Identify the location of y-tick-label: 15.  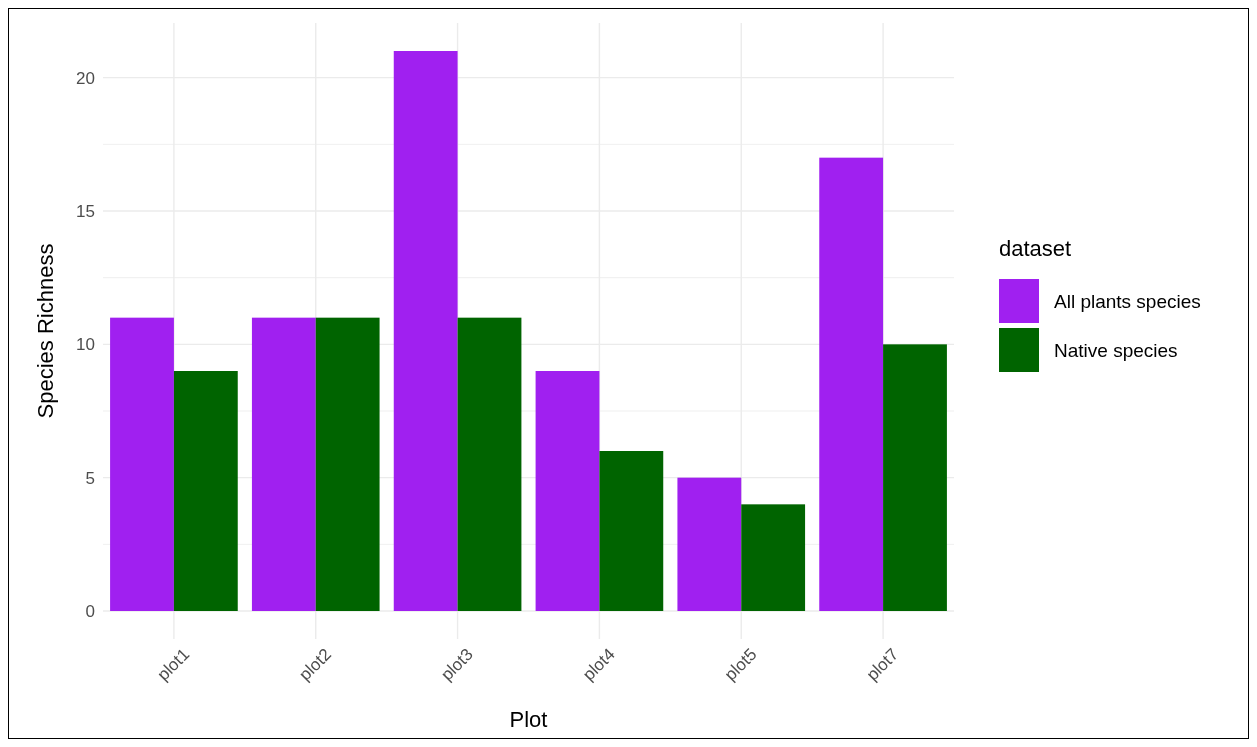
(85, 211).